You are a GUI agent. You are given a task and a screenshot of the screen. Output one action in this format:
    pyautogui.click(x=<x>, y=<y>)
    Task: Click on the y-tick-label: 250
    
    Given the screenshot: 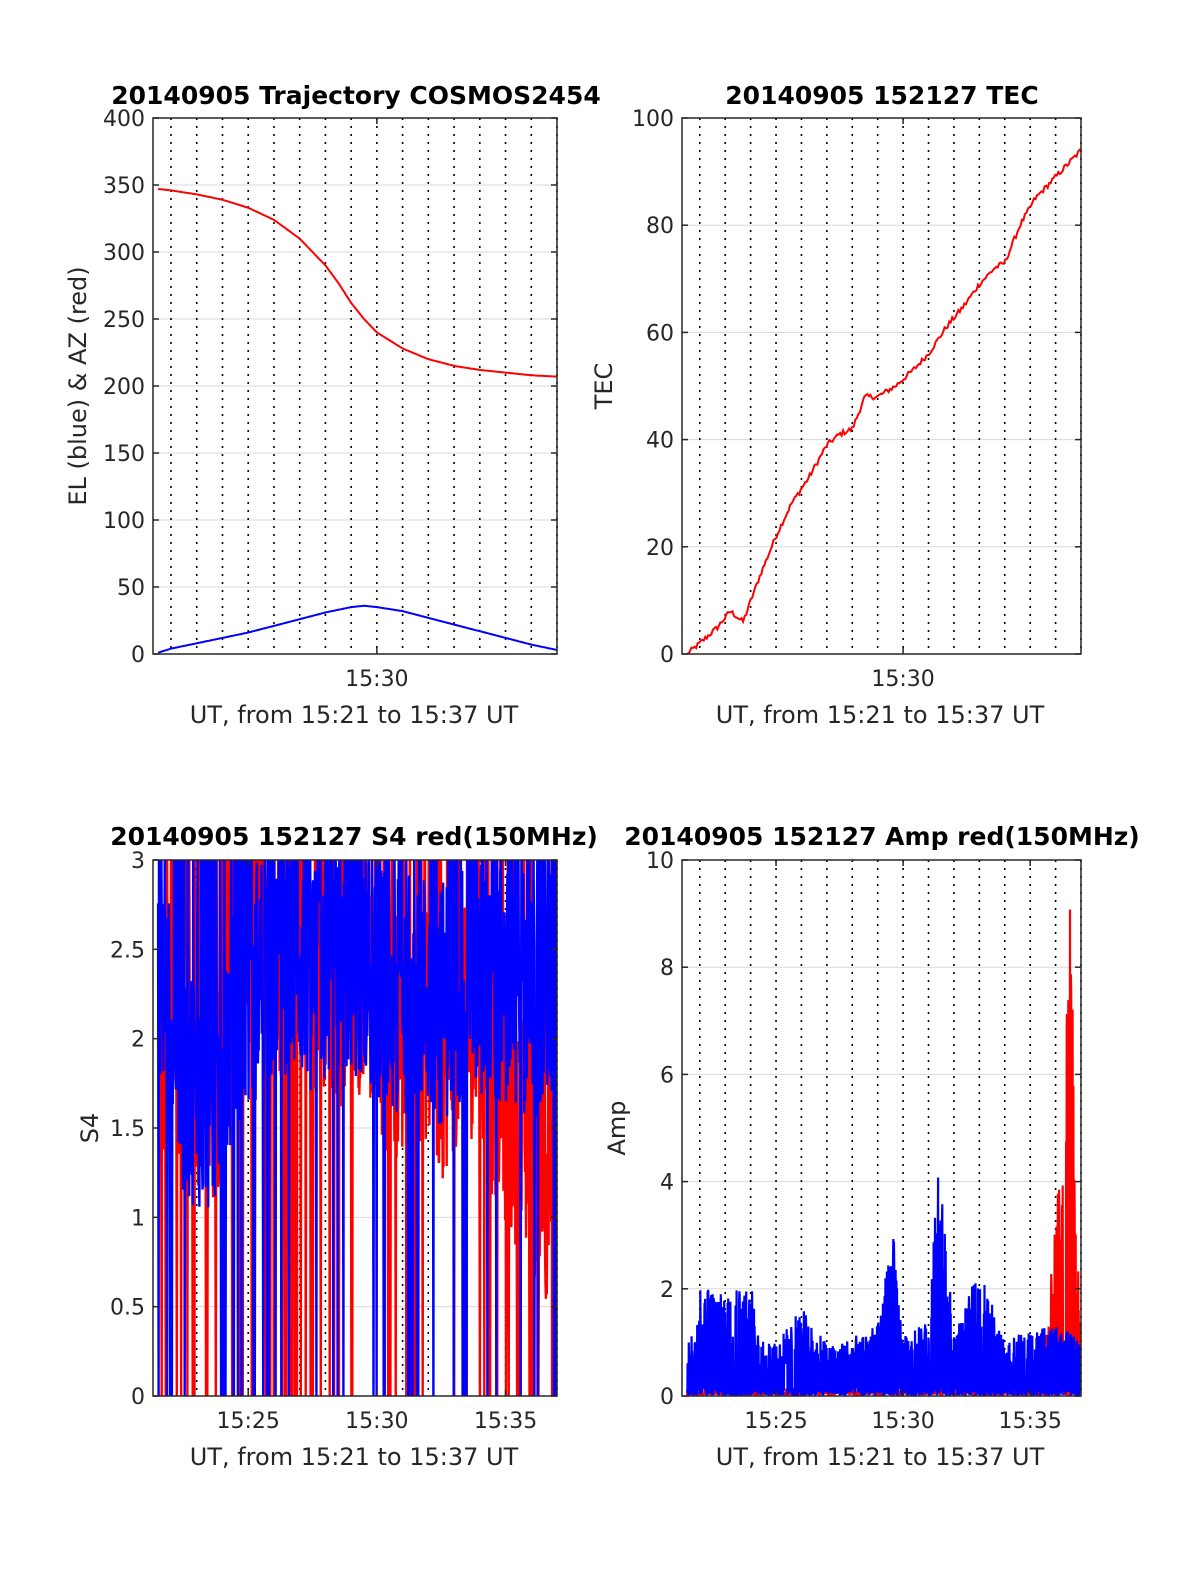 What is the action you would take?
    pyautogui.click(x=124, y=320)
    